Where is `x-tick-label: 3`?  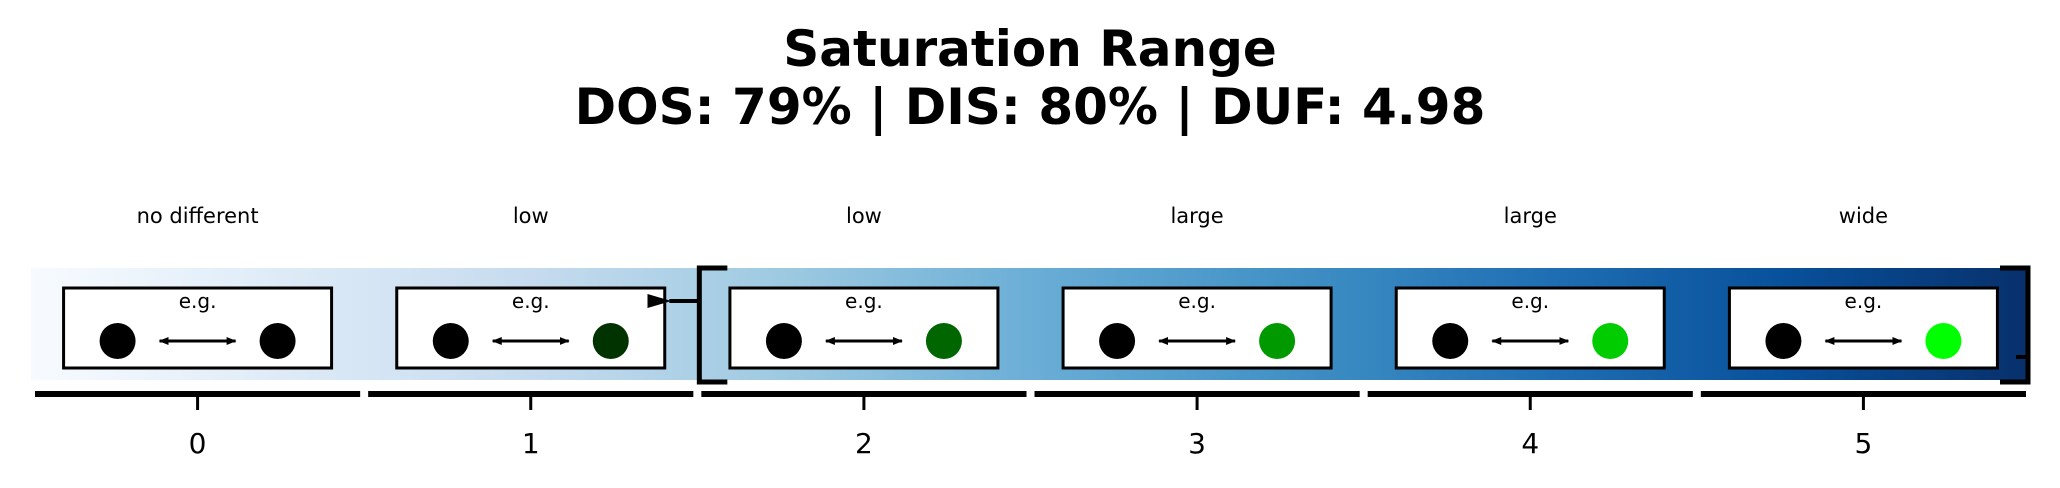
x-tick-label: 3 is located at coordinates (1197, 443).